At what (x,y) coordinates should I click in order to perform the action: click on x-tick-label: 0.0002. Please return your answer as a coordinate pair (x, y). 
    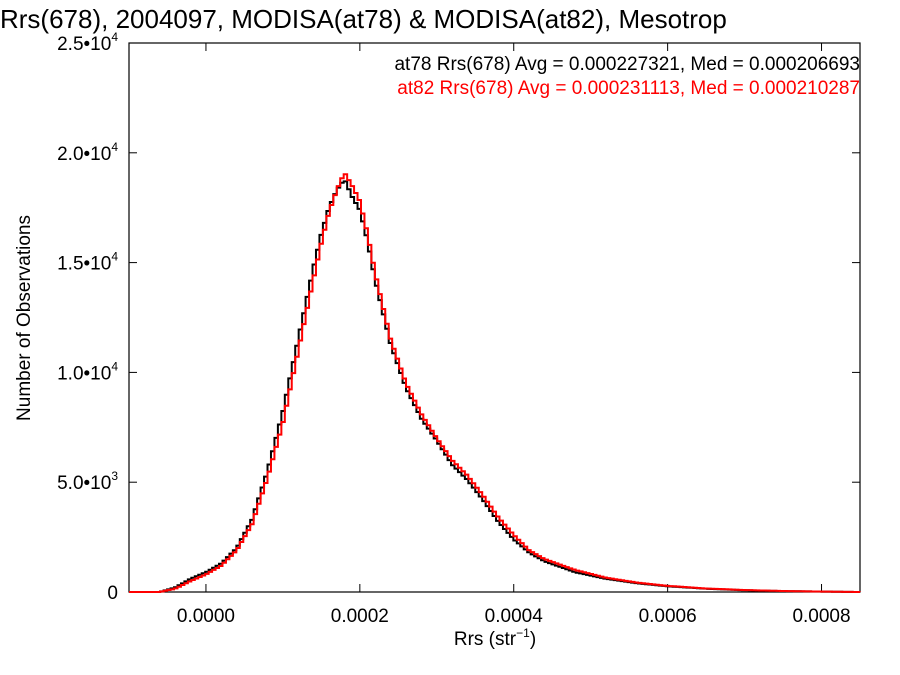
    Looking at the image, I should click on (360, 616).